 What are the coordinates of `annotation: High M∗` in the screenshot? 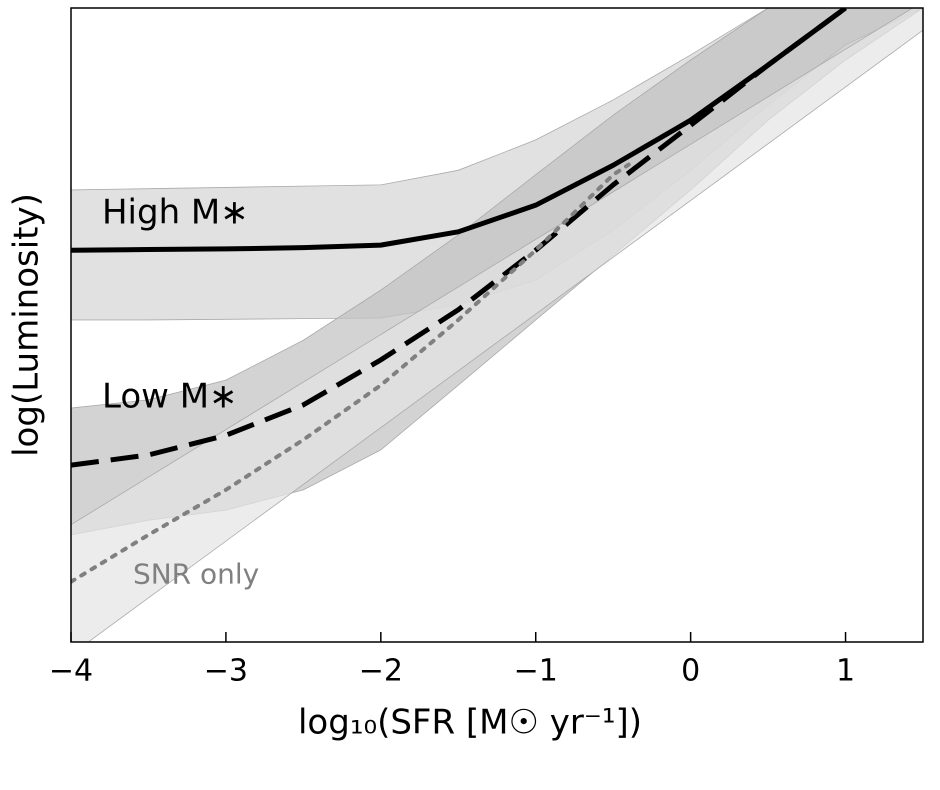 It's located at (175, 213).